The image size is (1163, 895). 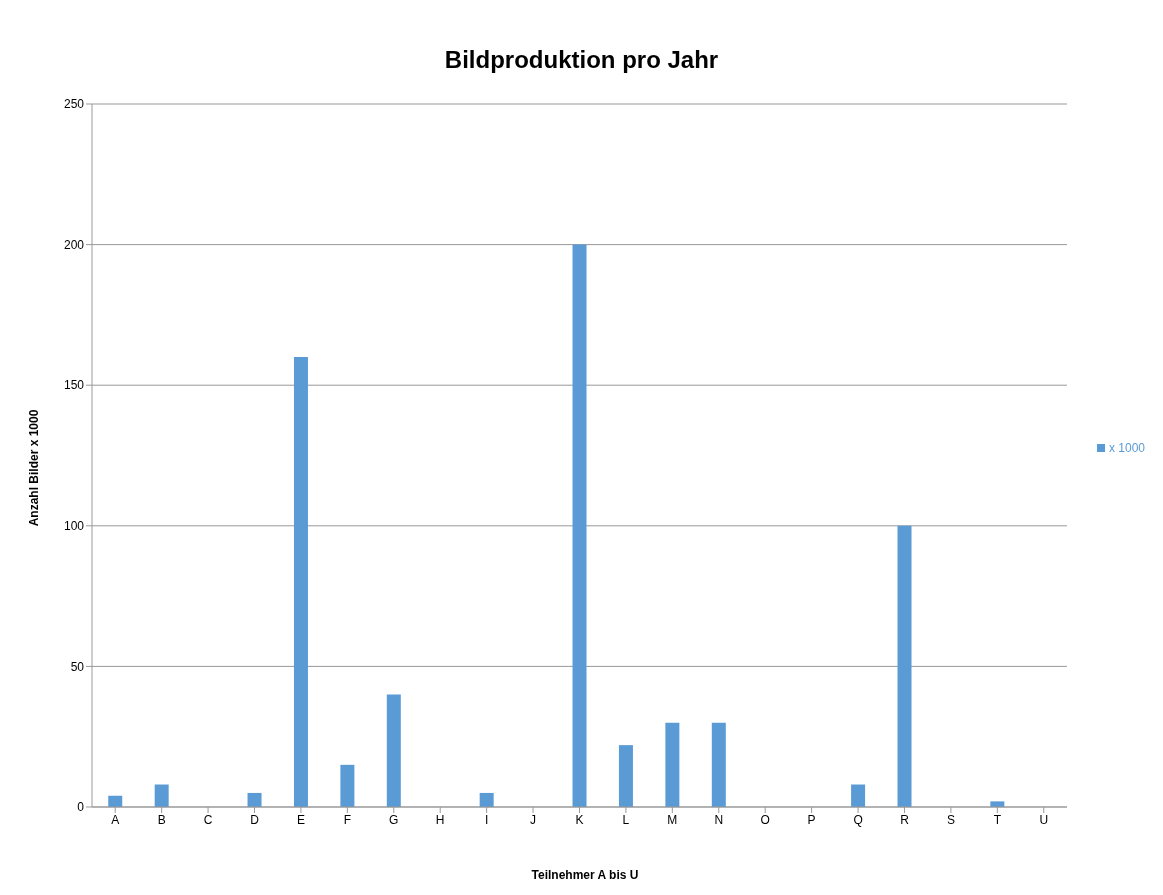 What do you see at coordinates (486, 819) in the screenshot?
I see `x-tick-label: I` at bounding box center [486, 819].